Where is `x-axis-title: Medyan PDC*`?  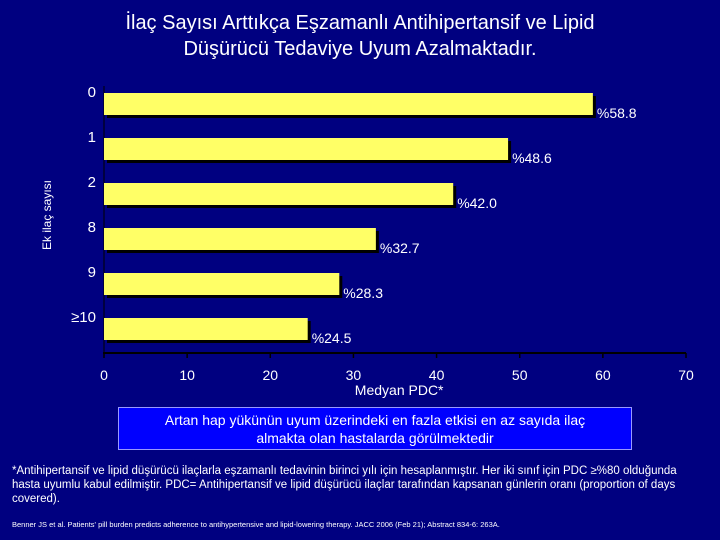 x-axis-title: Medyan PDC* is located at coordinates (399, 390).